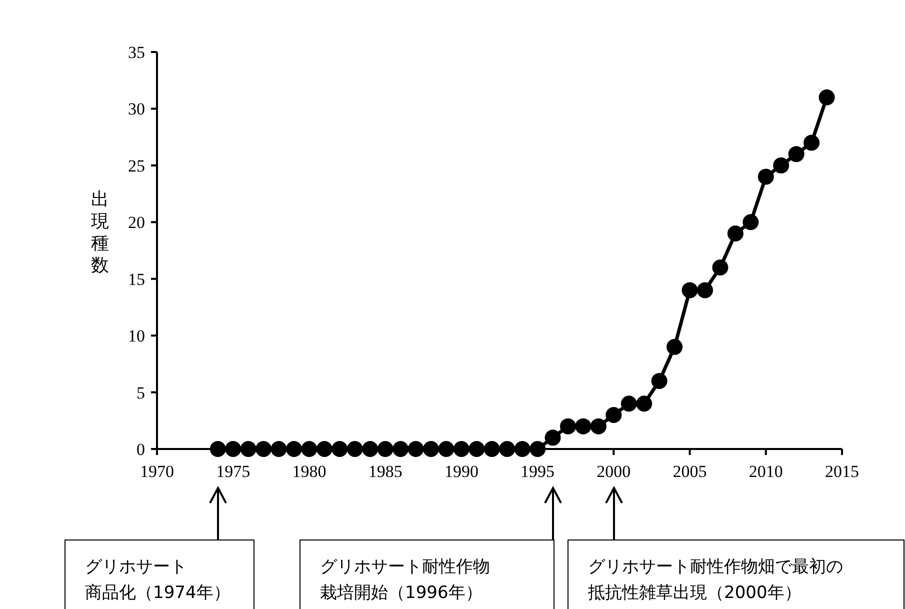 The height and width of the screenshot is (609, 905). I want to click on x-tick-label: 1995, so click(537, 471).